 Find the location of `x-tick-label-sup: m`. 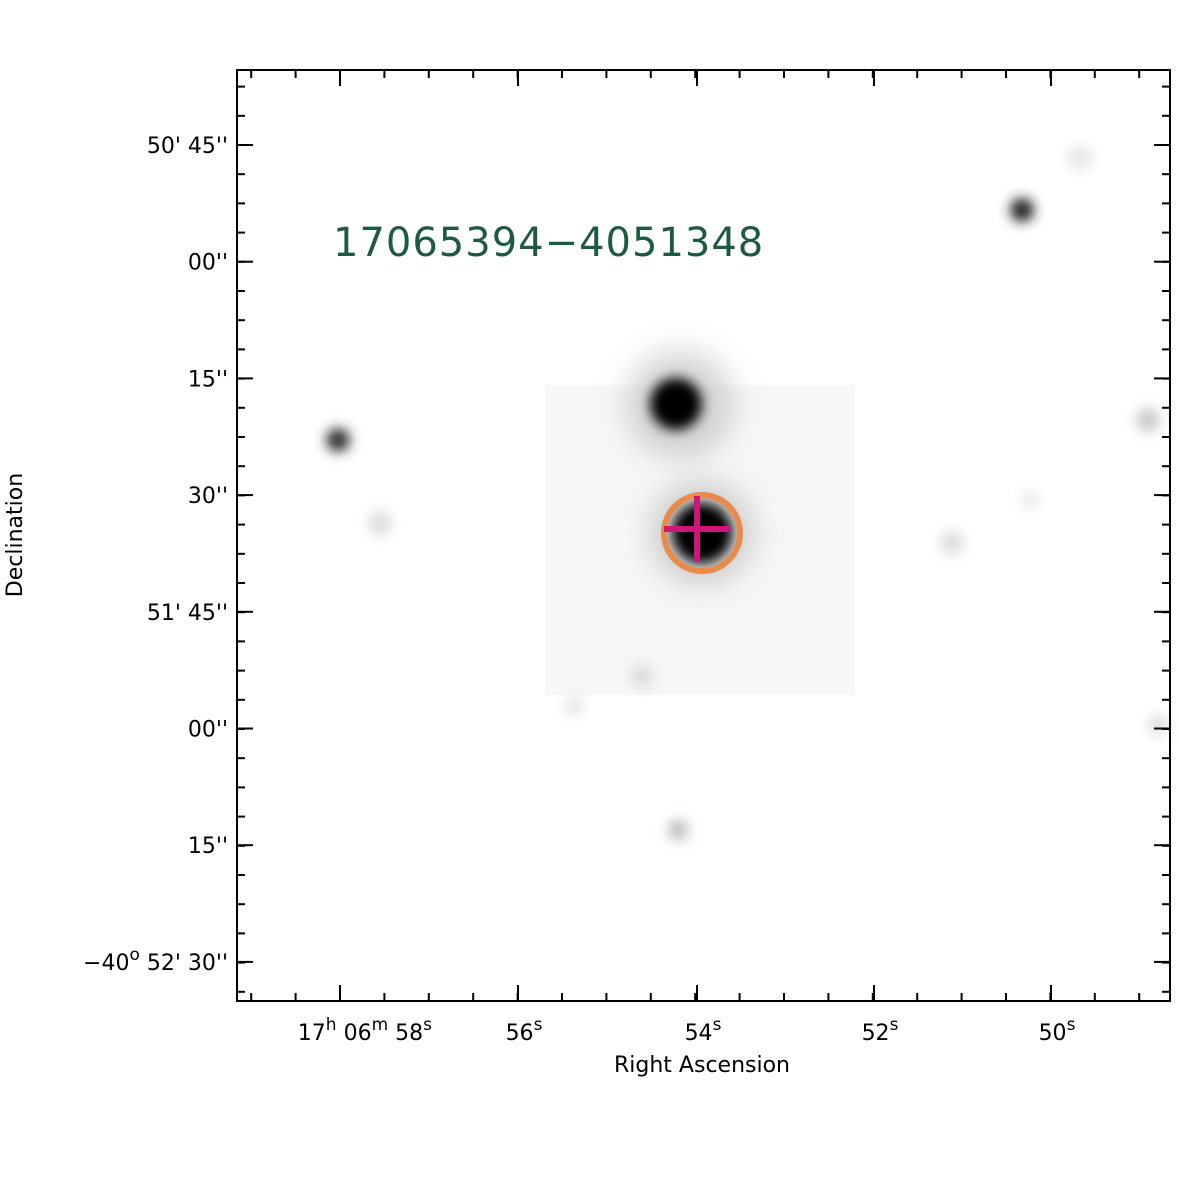

x-tick-label-sup: m is located at coordinates (380, 1025).